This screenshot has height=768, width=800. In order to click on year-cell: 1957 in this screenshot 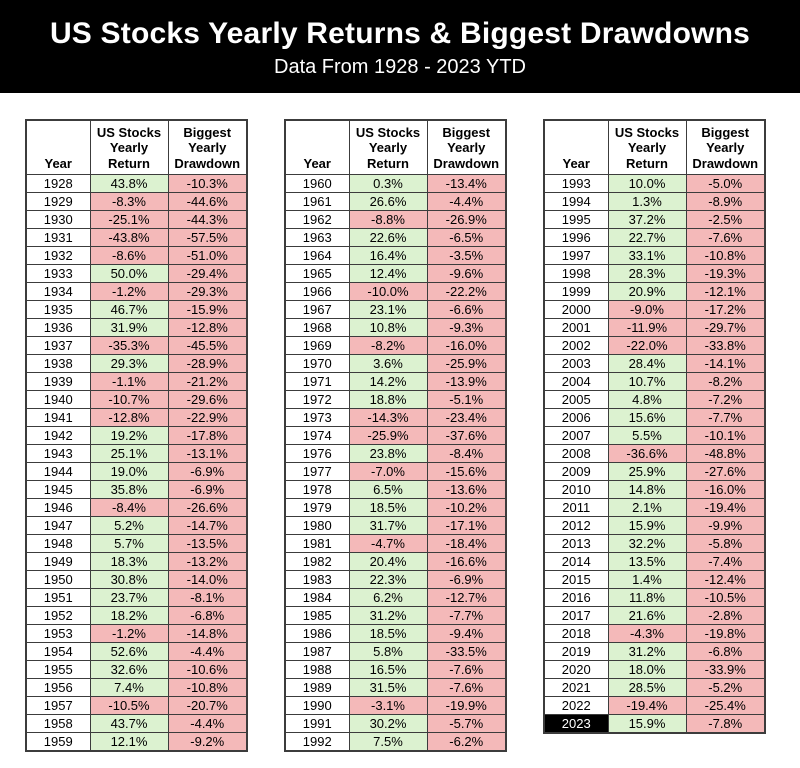, I will do `click(58, 705)`.